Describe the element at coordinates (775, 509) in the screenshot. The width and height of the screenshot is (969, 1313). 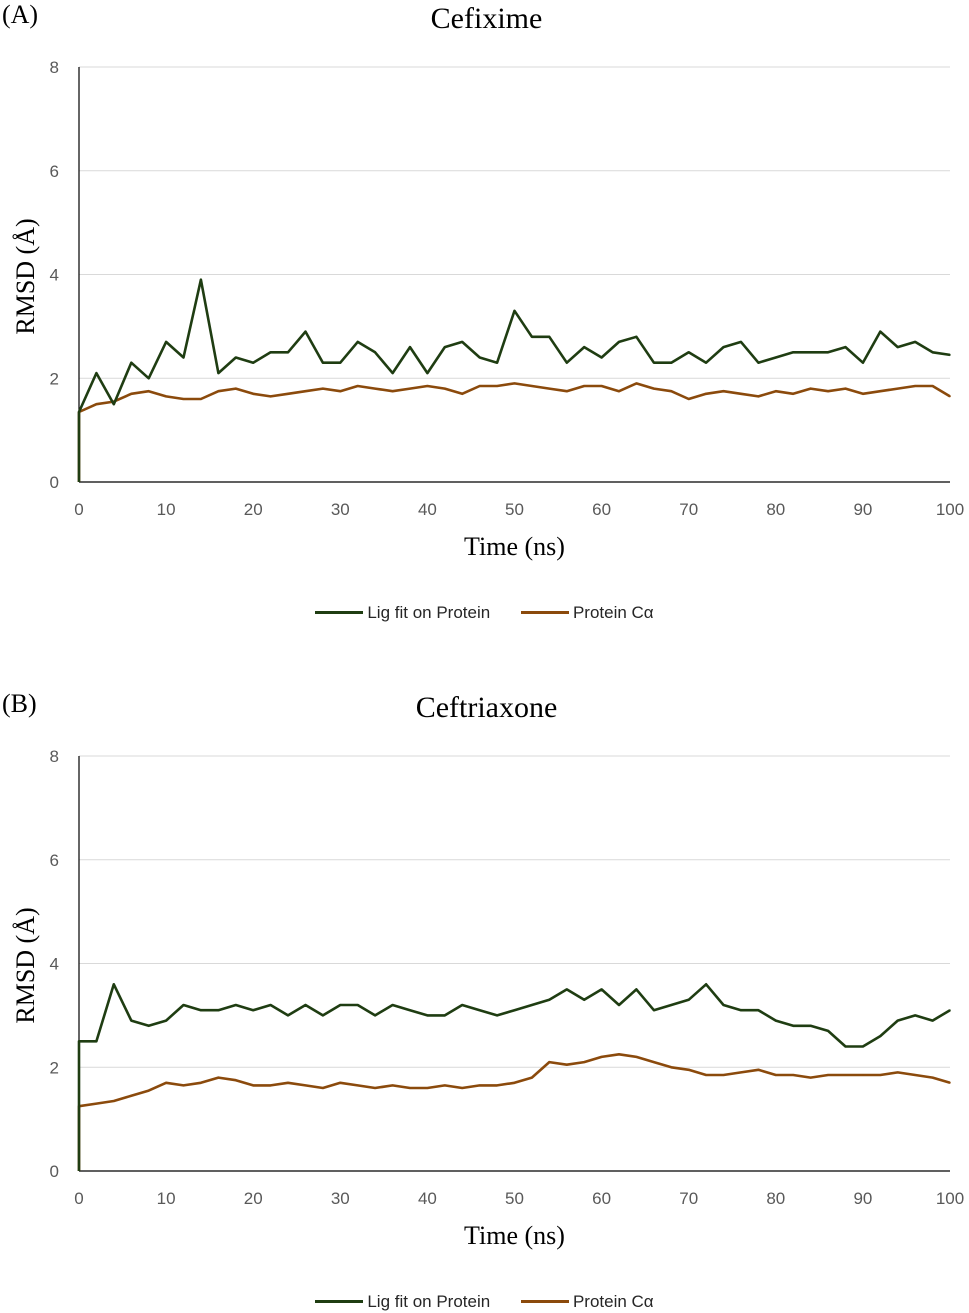
I see `x-tick-label: 80` at that location.